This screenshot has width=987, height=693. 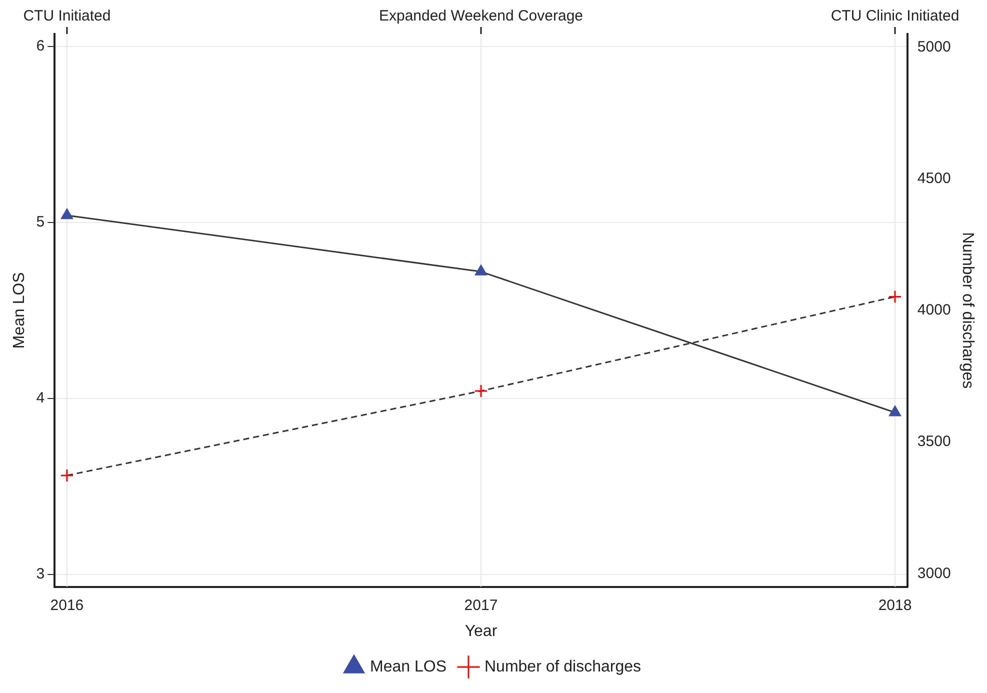 I want to click on y-tick-label: 6, so click(x=40, y=45).